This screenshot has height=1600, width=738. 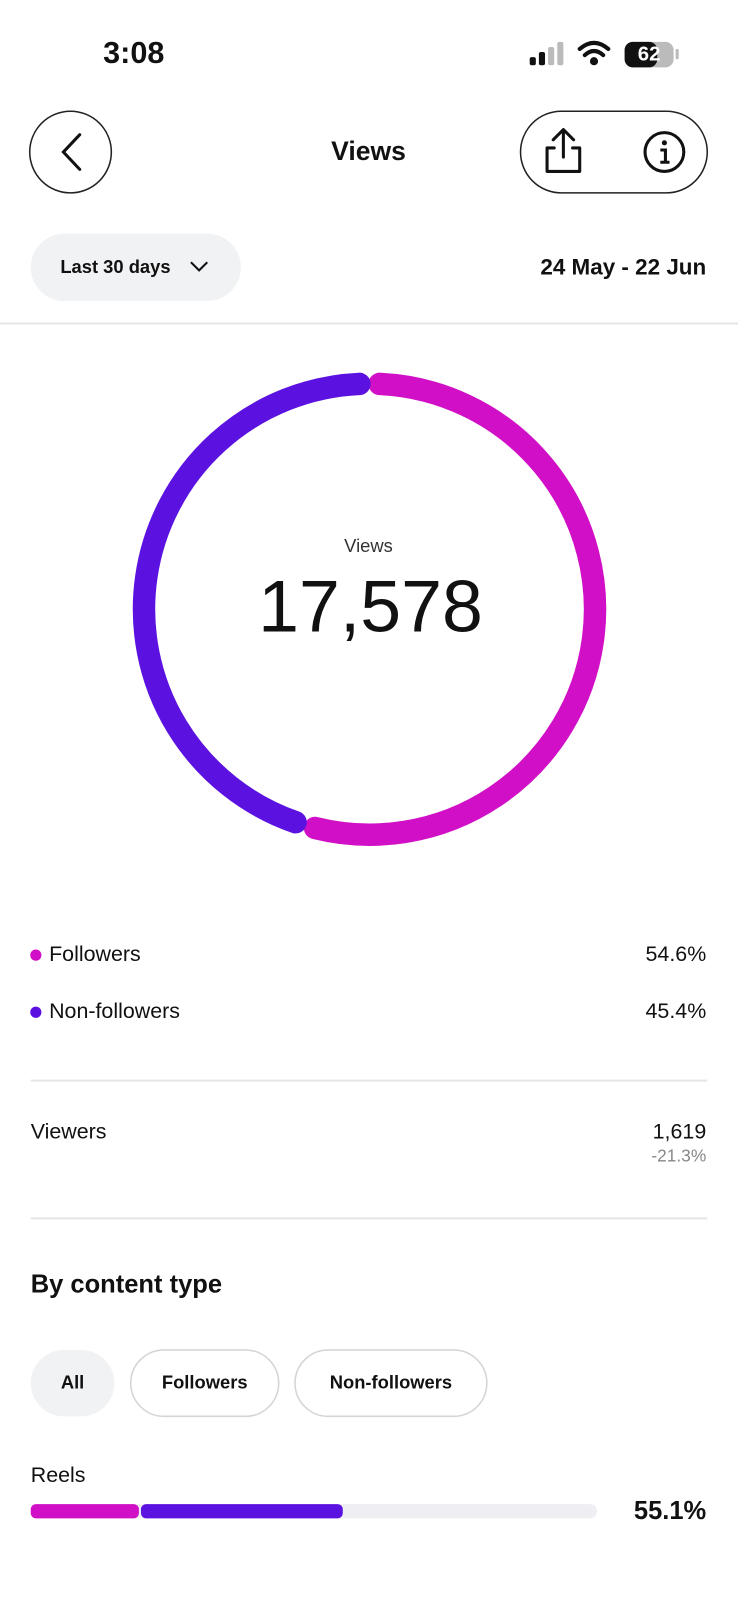 I want to click on battery-level: 62, so click(x=649, y=54).